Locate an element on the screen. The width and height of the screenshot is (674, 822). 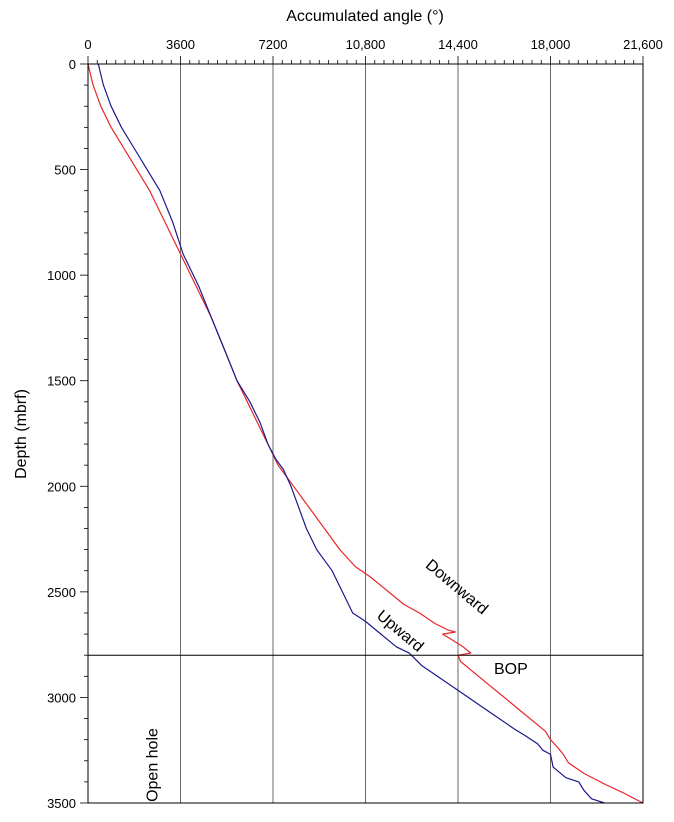
annotation-open-hole: Open hole is located at coordinates (152, 765).